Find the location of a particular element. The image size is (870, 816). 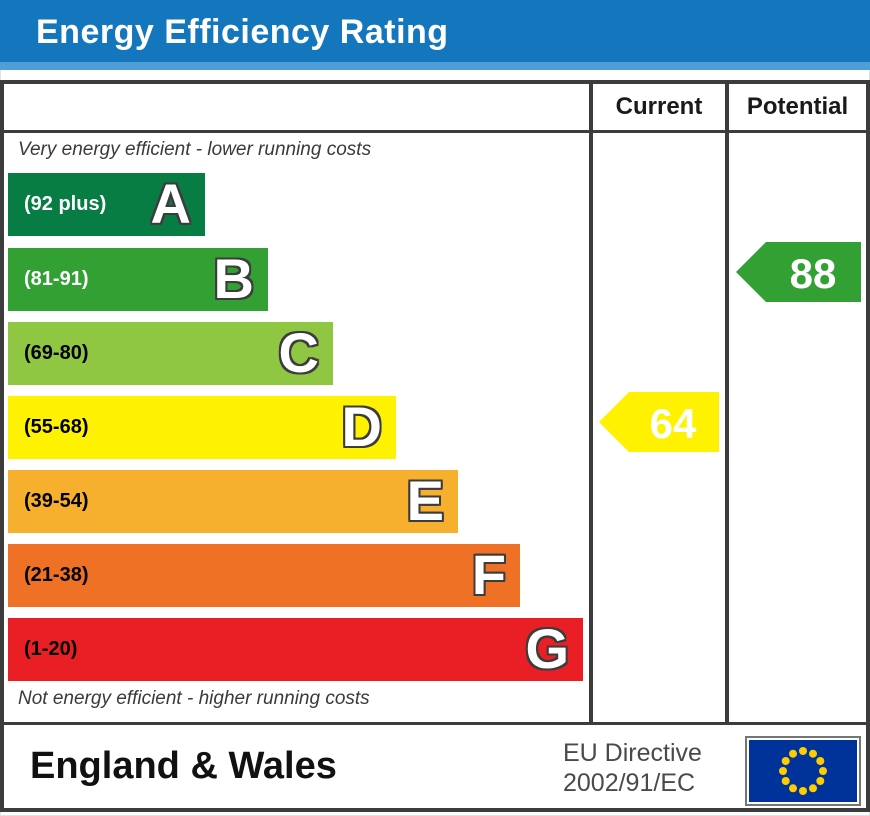

title-bar: Energy Efficiency Rating is located at coordinates (435, 35).